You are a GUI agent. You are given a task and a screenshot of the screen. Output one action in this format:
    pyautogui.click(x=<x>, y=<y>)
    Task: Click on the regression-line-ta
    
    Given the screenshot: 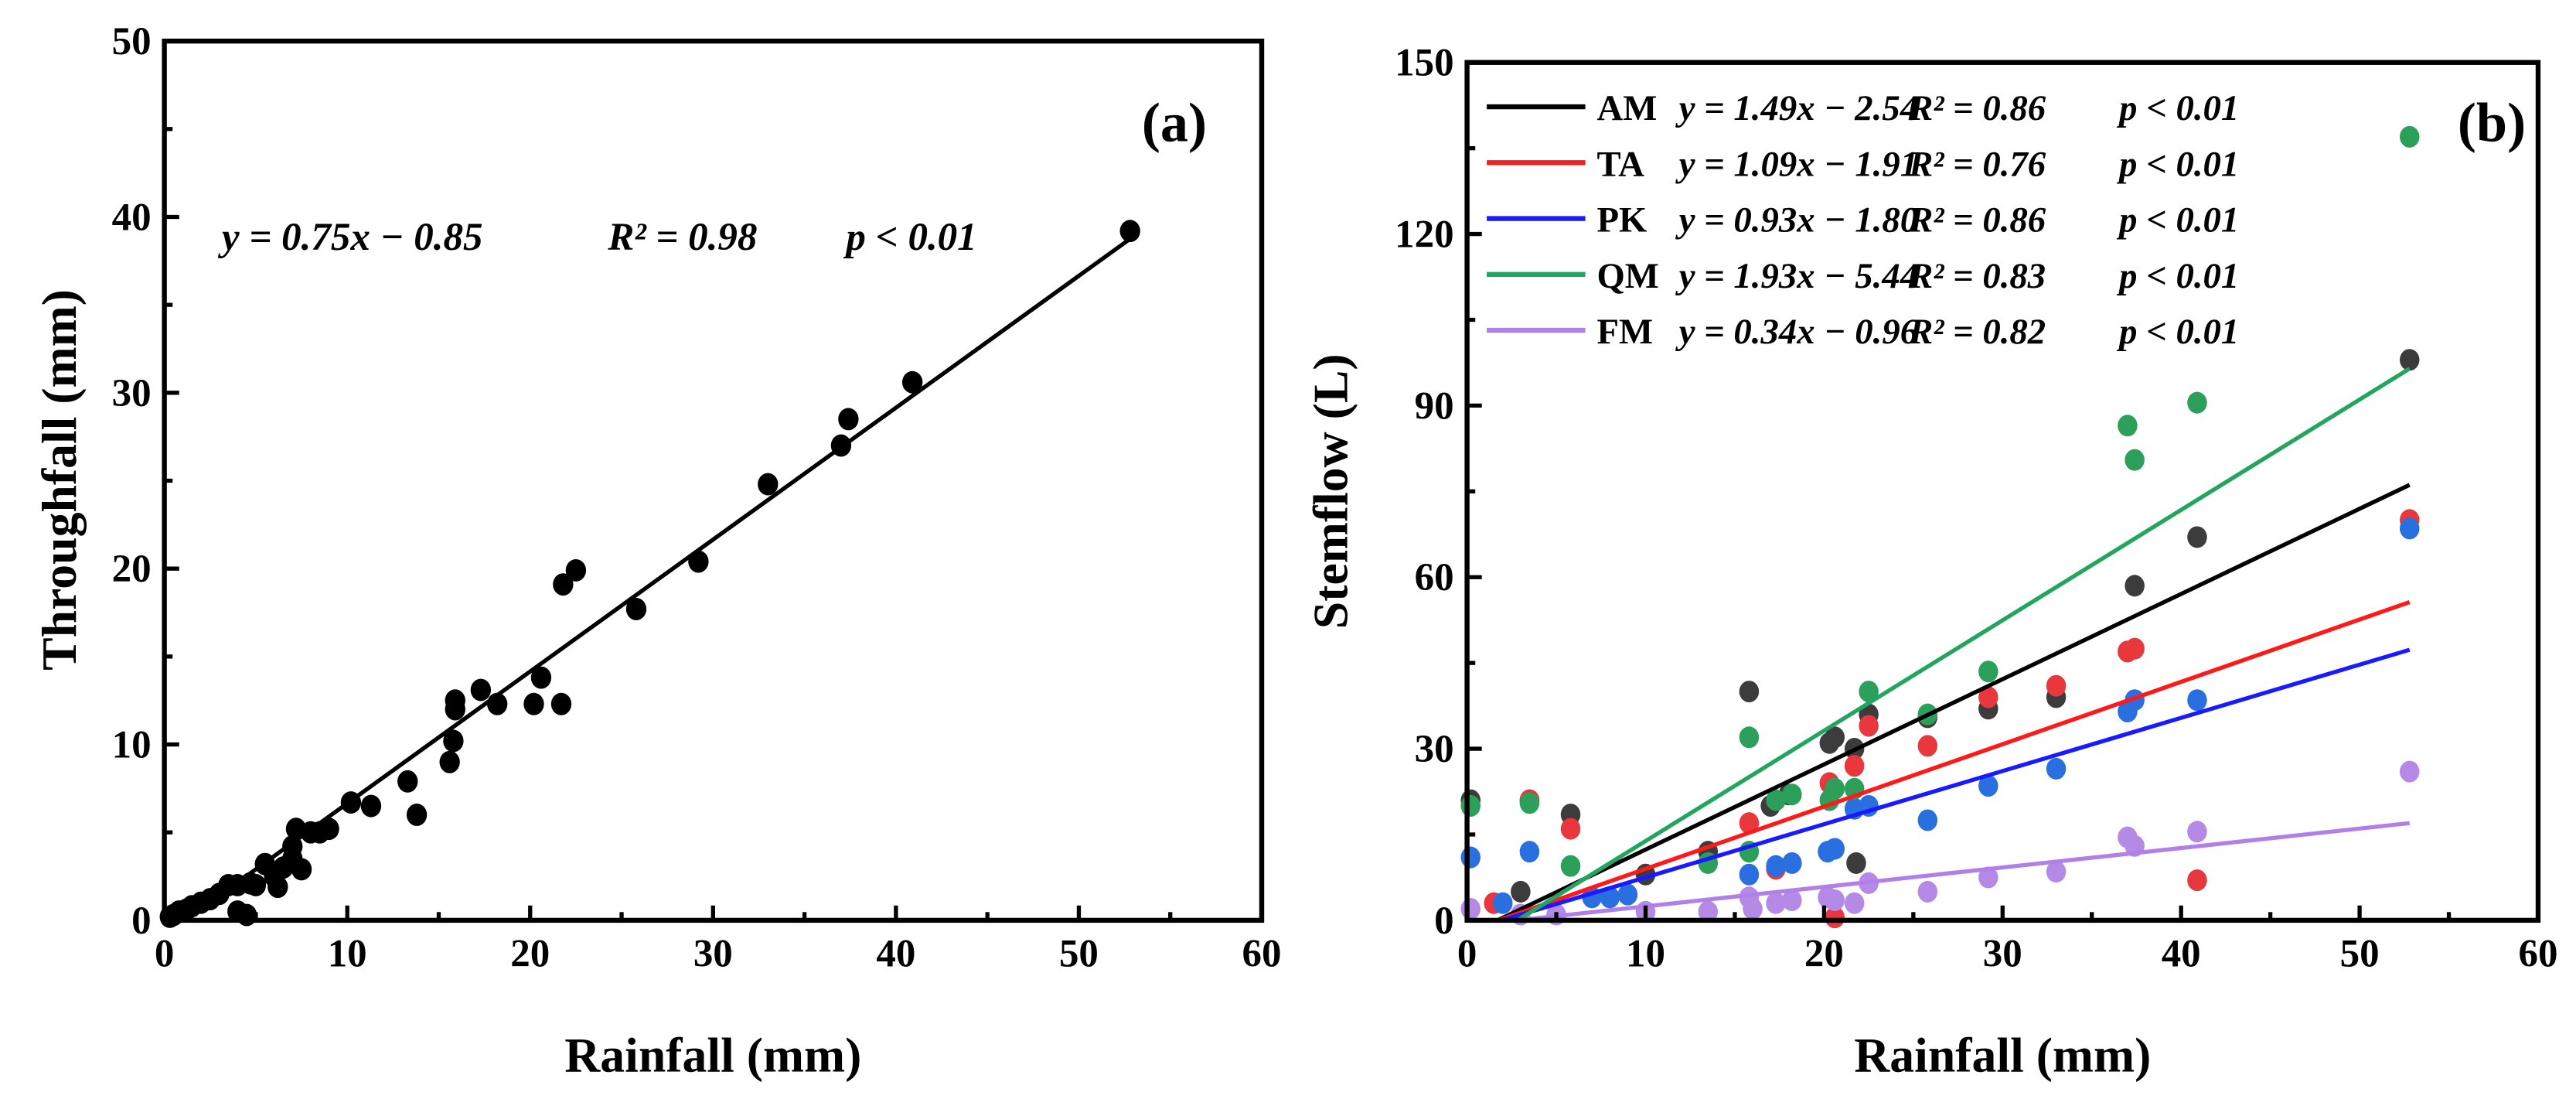 What is the action you would take?
    pyautogui.click(x=1954, y=761)
    